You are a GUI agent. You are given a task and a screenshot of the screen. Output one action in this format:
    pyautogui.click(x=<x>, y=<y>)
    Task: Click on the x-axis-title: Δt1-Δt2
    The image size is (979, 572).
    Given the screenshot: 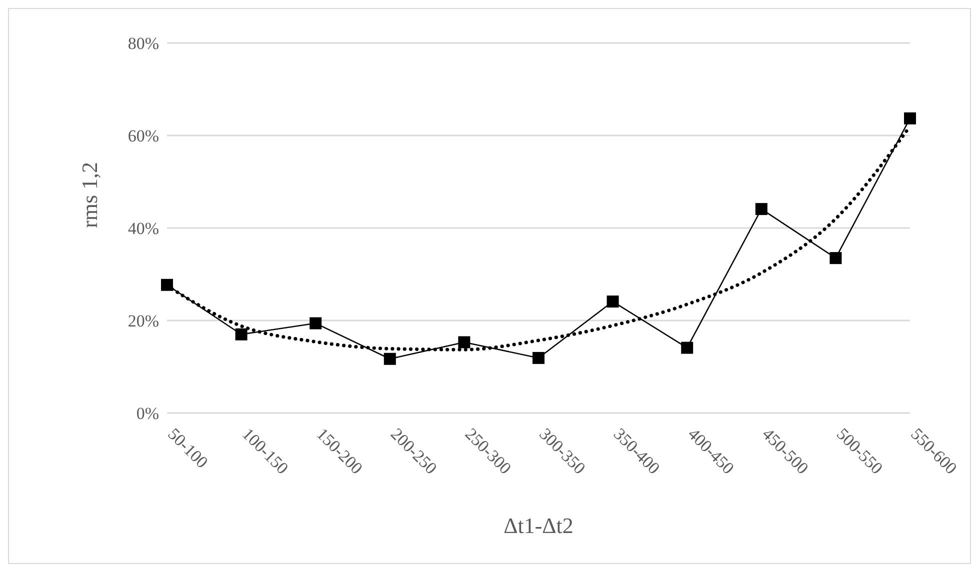 What is the action you would take?
    pyautogui.click(x=539, y=525)
    